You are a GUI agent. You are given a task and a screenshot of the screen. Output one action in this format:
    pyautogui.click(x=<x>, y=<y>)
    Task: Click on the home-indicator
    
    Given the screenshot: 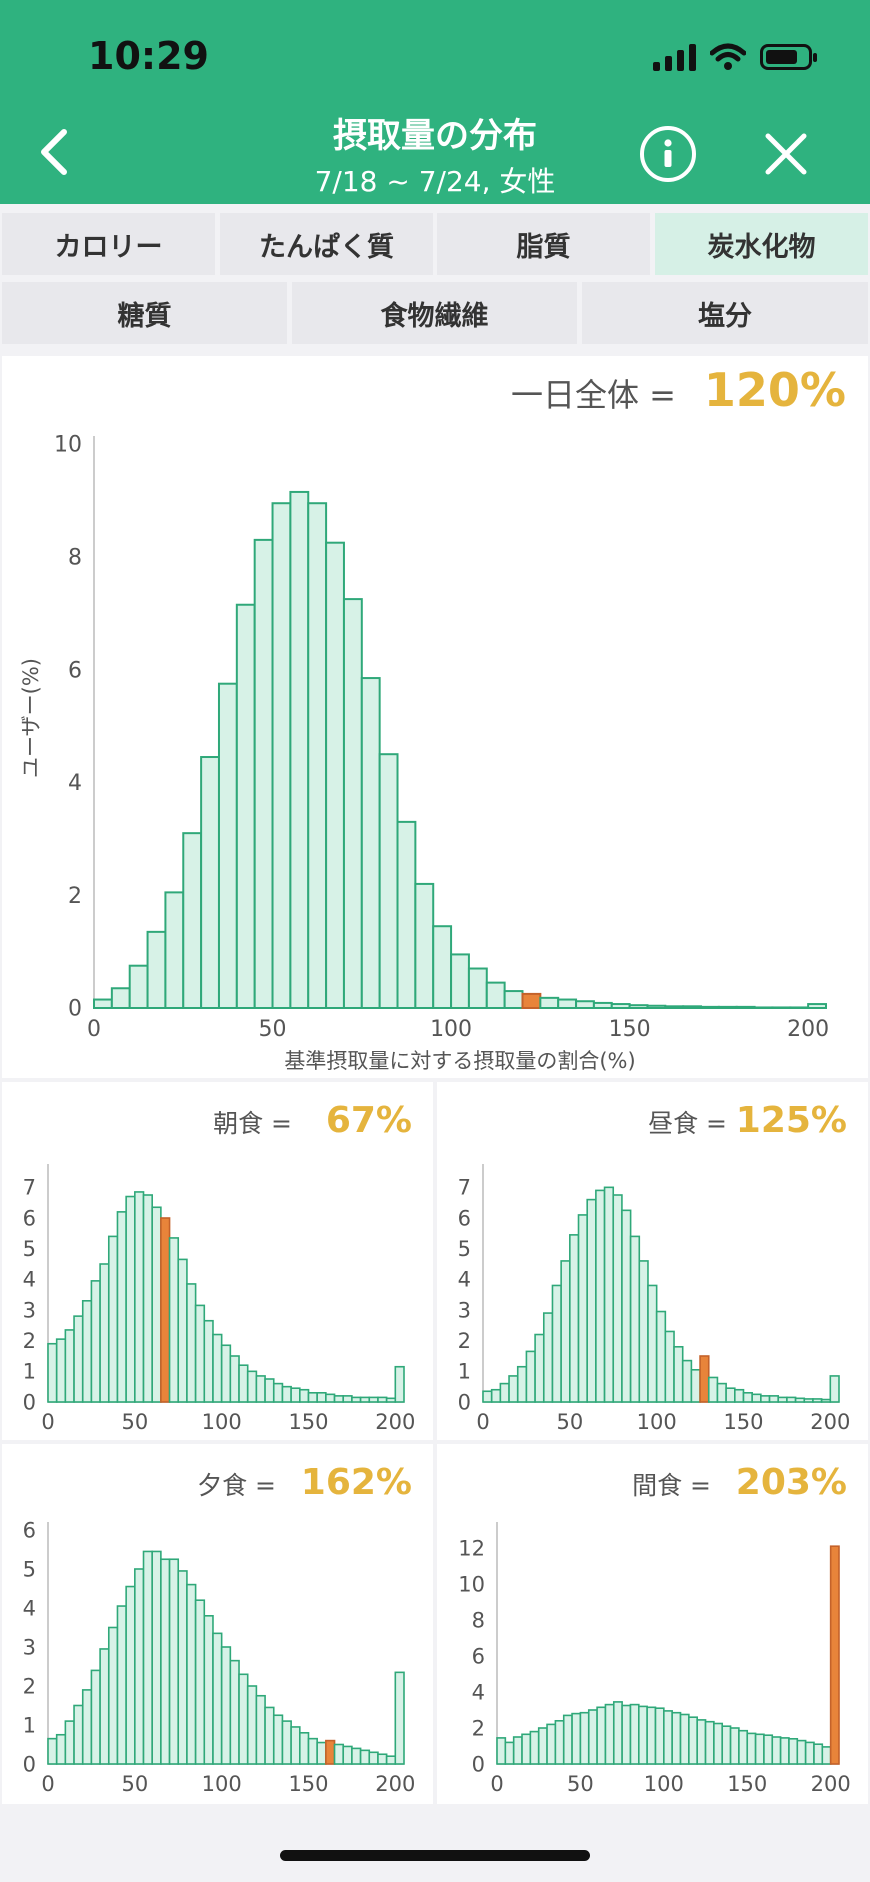 What is the action you would take?
    pyautogui.click(x=435, y=1855)
    